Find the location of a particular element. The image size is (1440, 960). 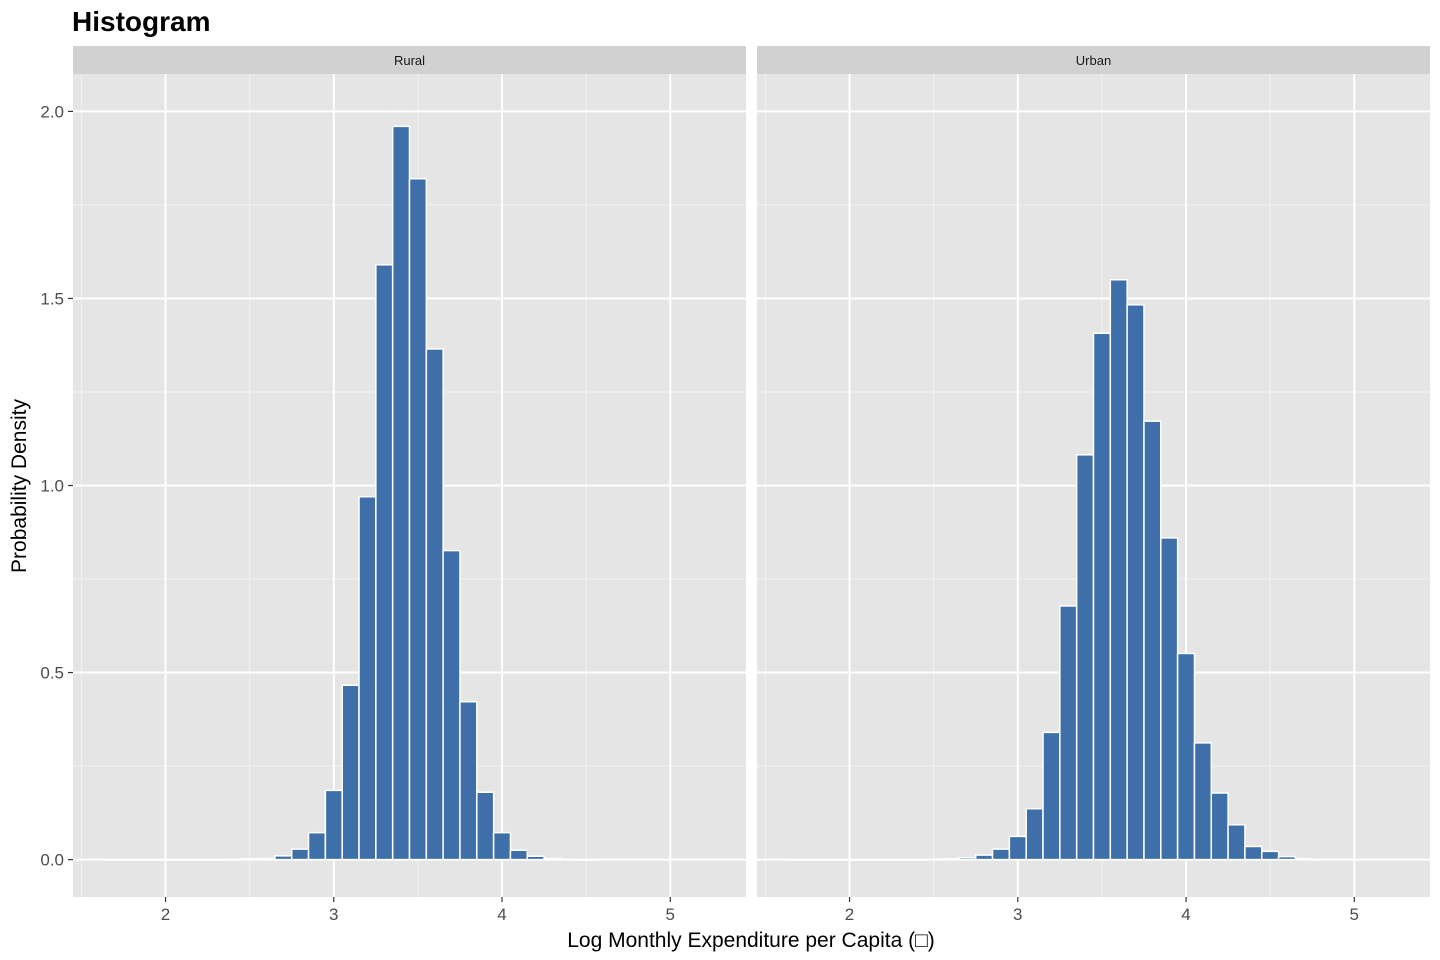

y-tick-label: 2.0 is located at coordinates (52, 111).